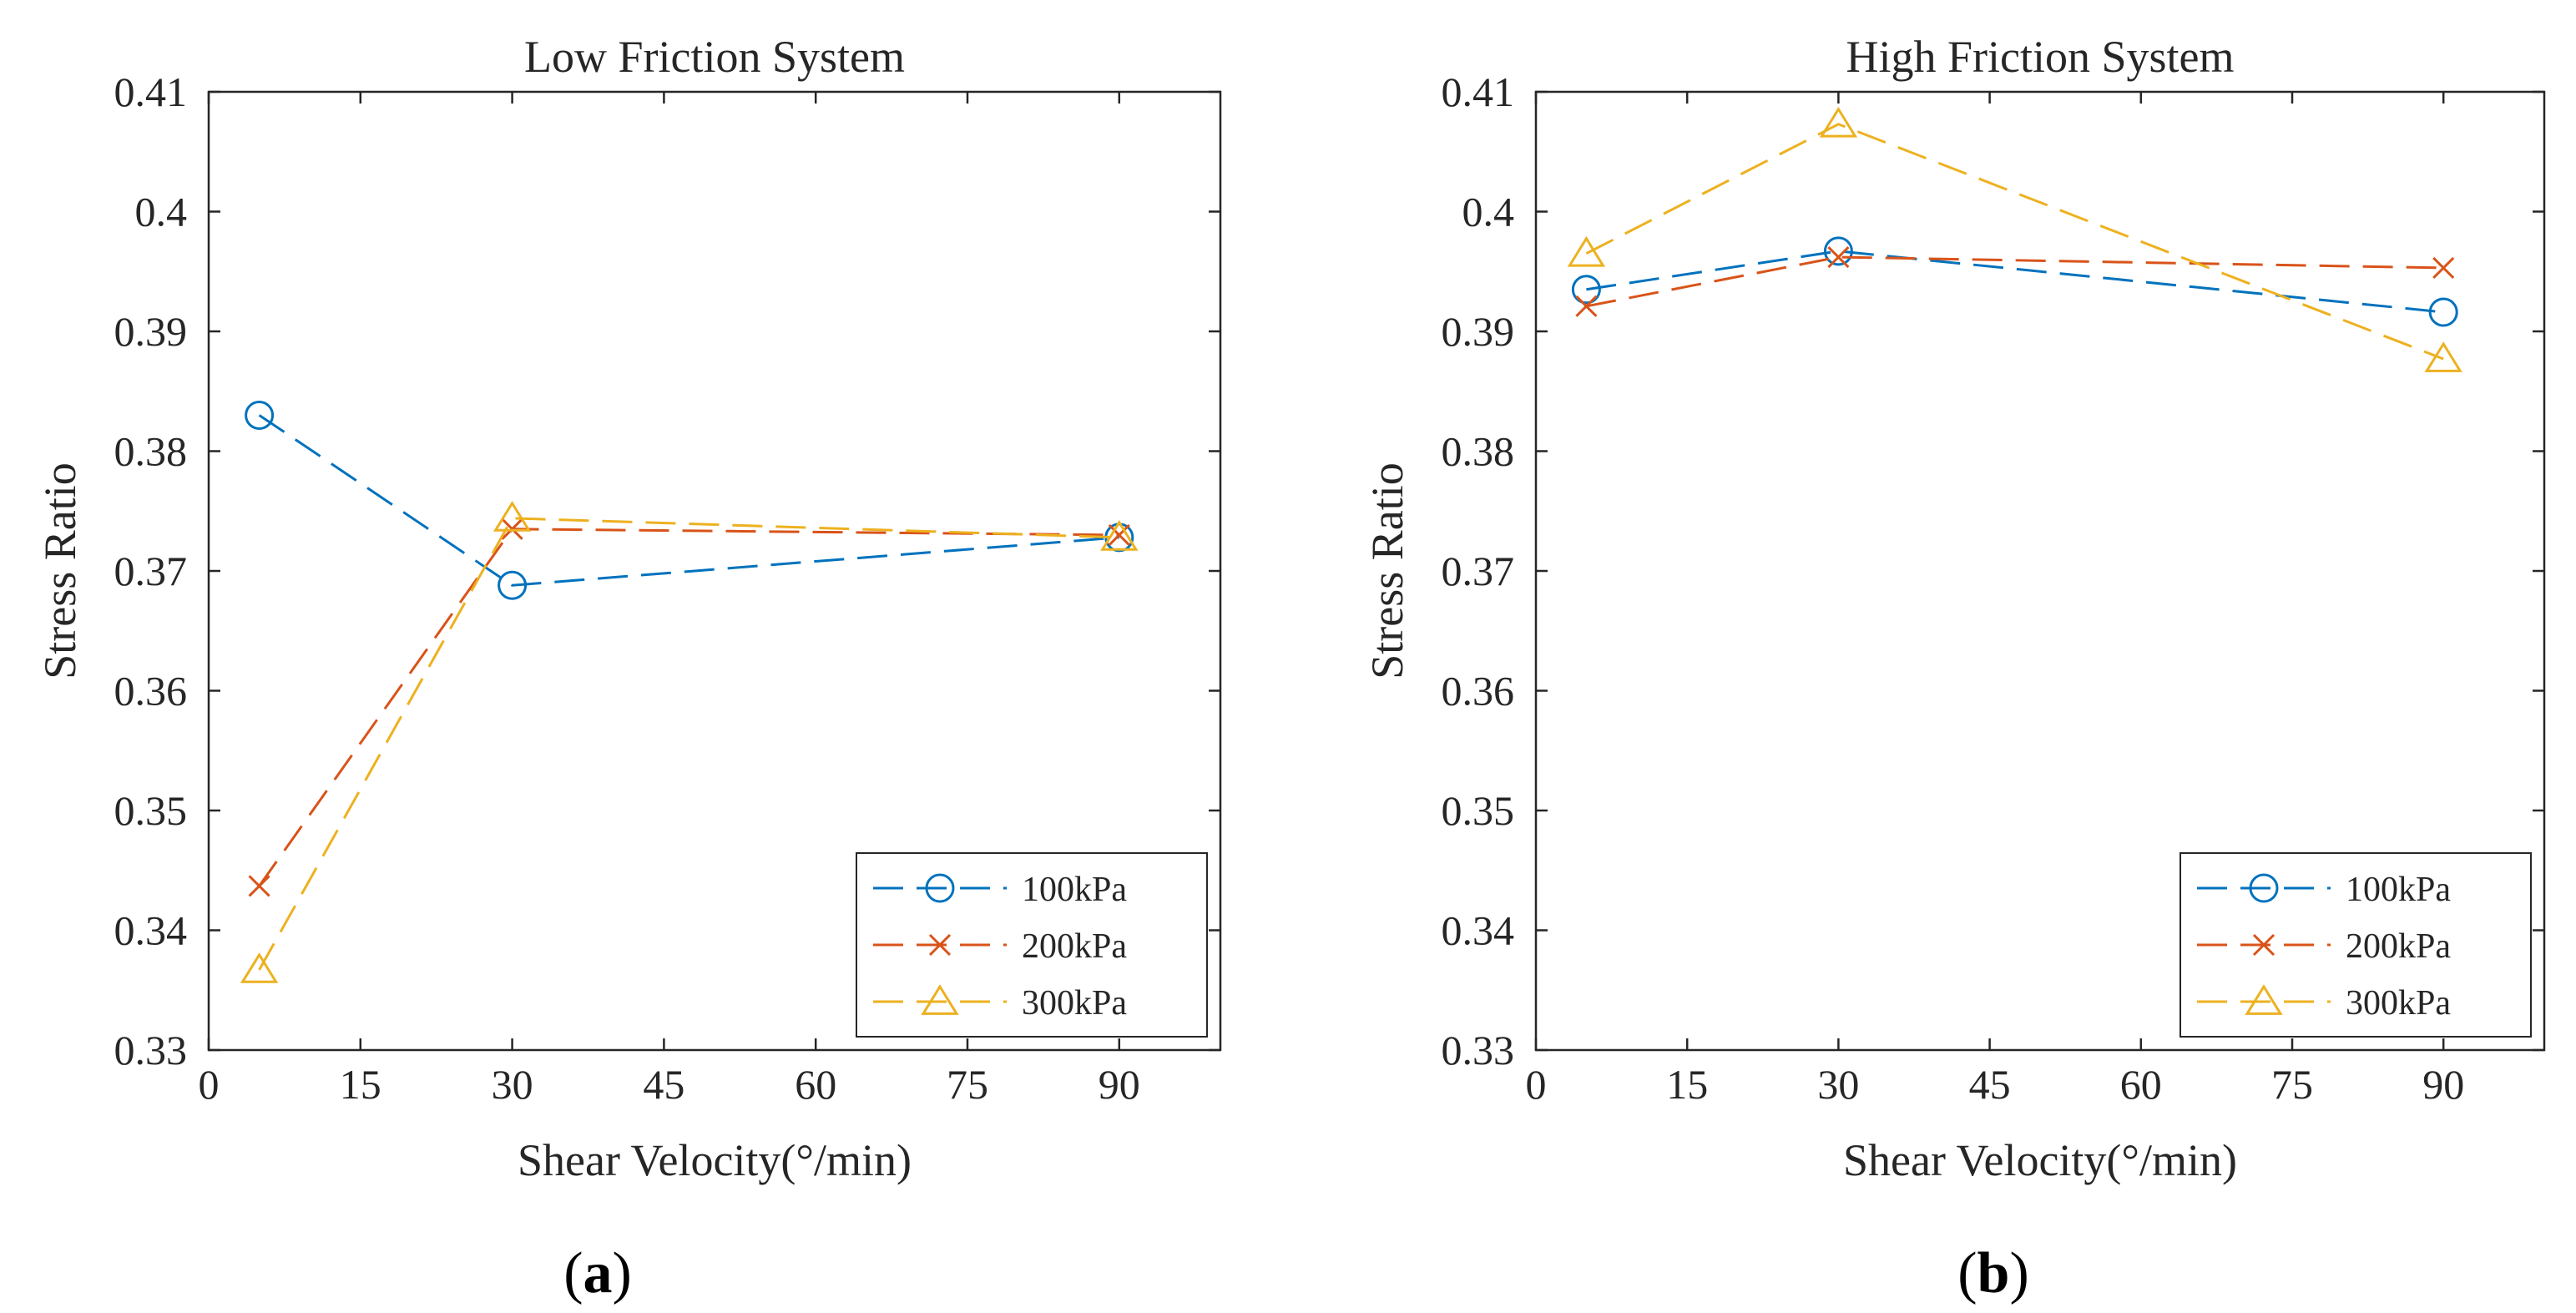  What do you see at coordinates (1488, 212) in the screenshot?
I see `chart-2-ytick-label: 0.4` at bounding box center [1488, 212].